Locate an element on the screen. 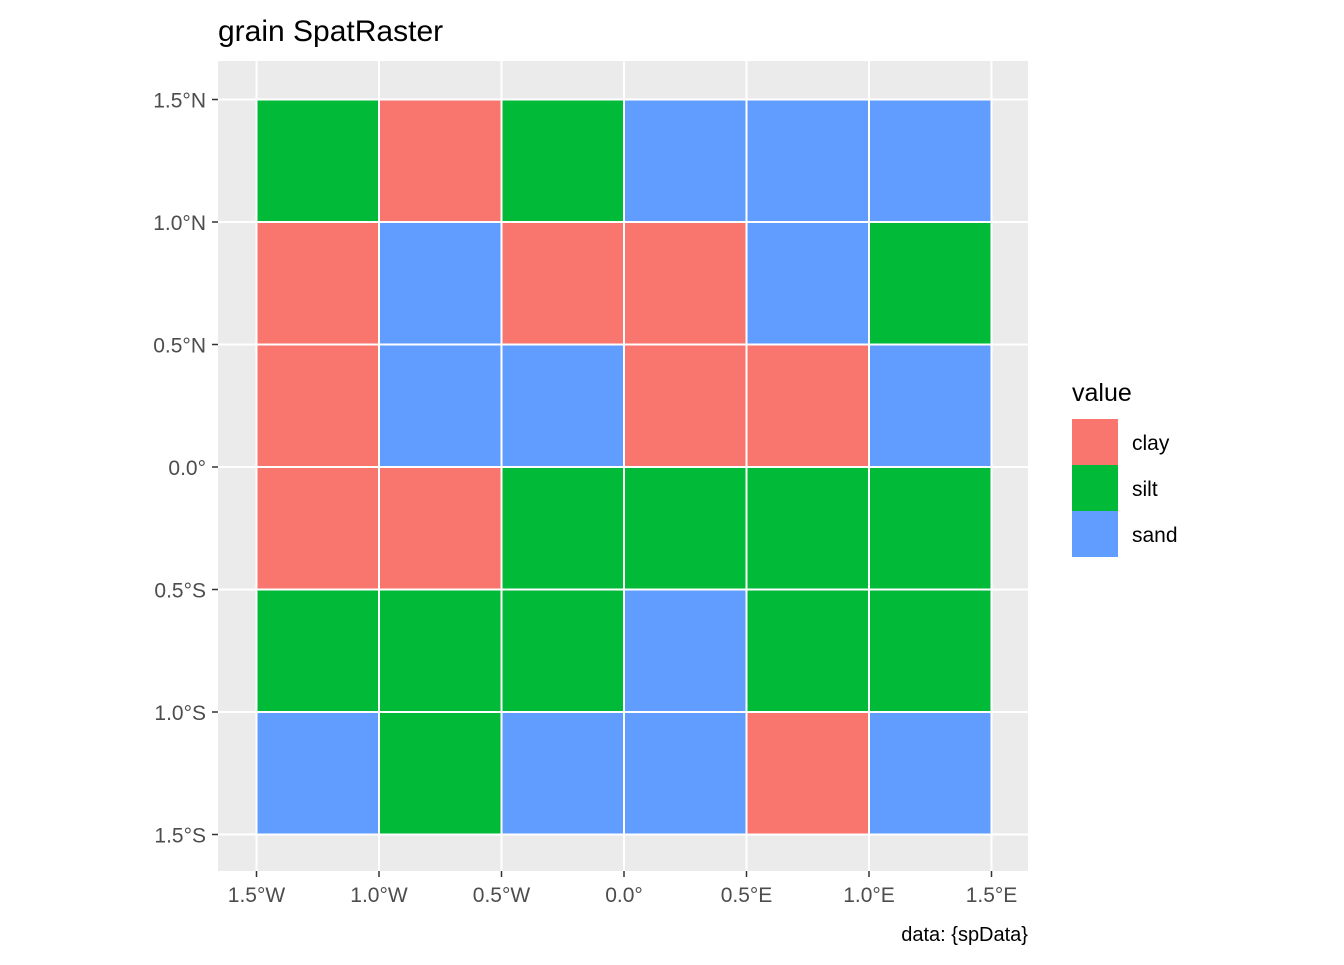 This screenshot has height=965, width=1344. y-tick-label: 0.5°N is located at coordinates (179, 346).